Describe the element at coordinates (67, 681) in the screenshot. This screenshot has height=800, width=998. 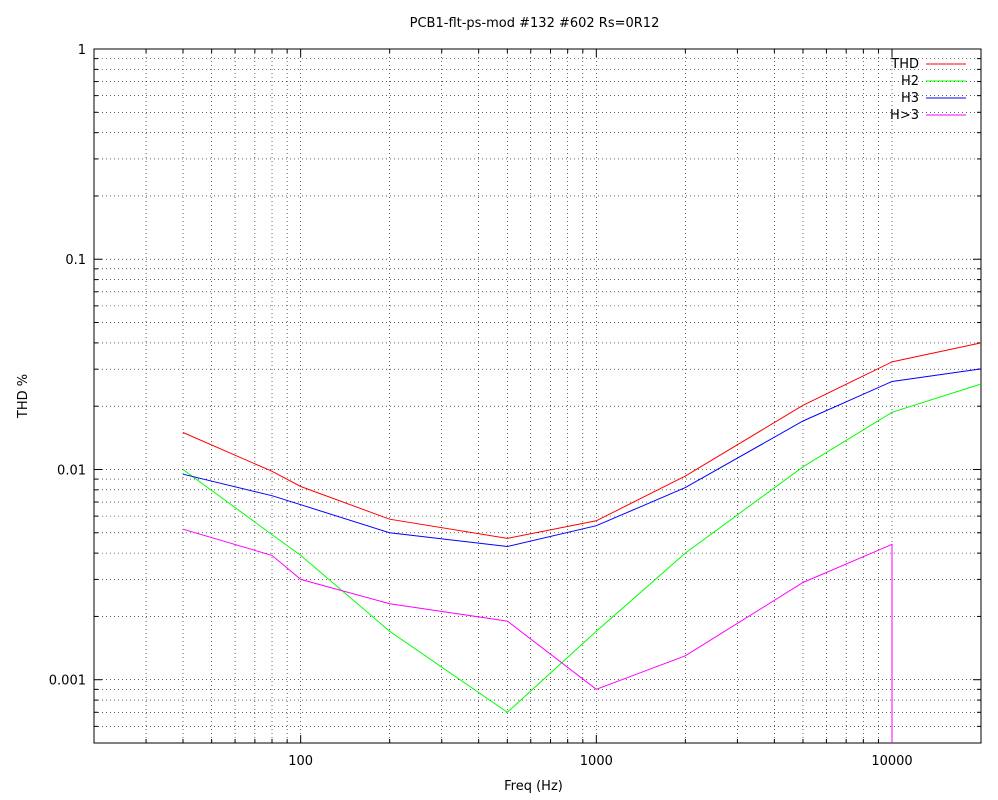
I see `y-tick-label: 0.001` at that location.